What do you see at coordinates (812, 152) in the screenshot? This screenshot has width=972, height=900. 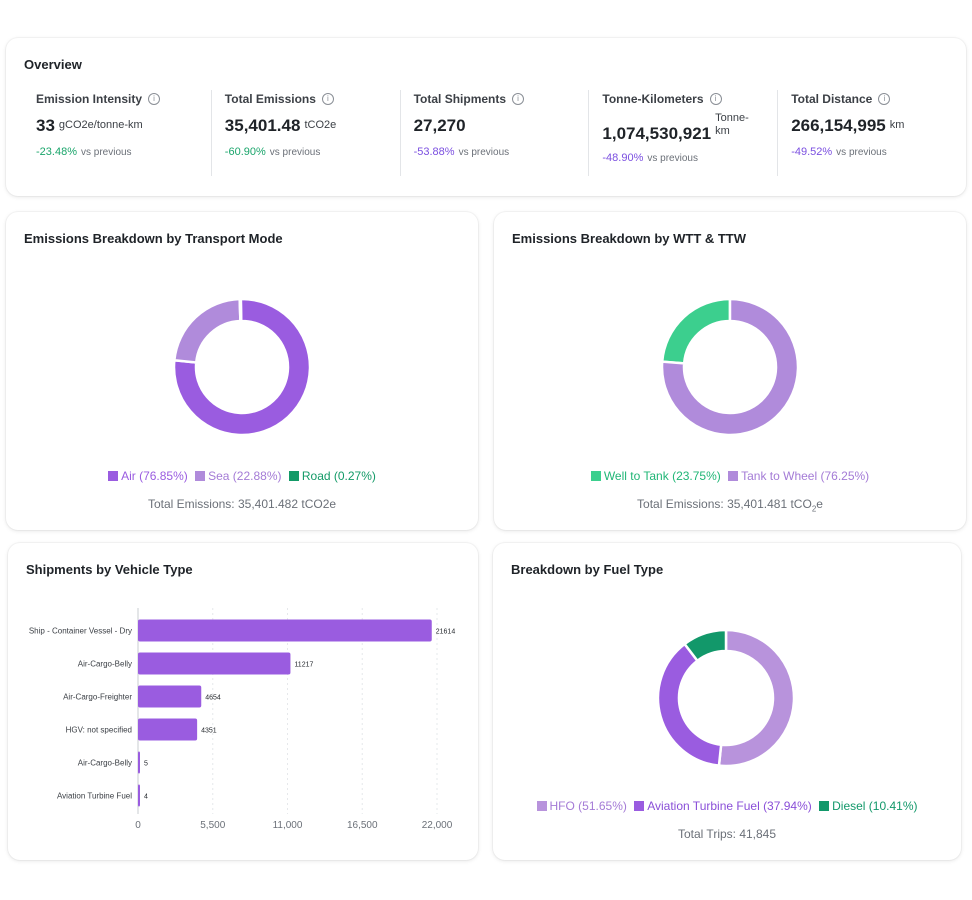 I see `metric-change: -49.52%` at bounding box center [812, 152].